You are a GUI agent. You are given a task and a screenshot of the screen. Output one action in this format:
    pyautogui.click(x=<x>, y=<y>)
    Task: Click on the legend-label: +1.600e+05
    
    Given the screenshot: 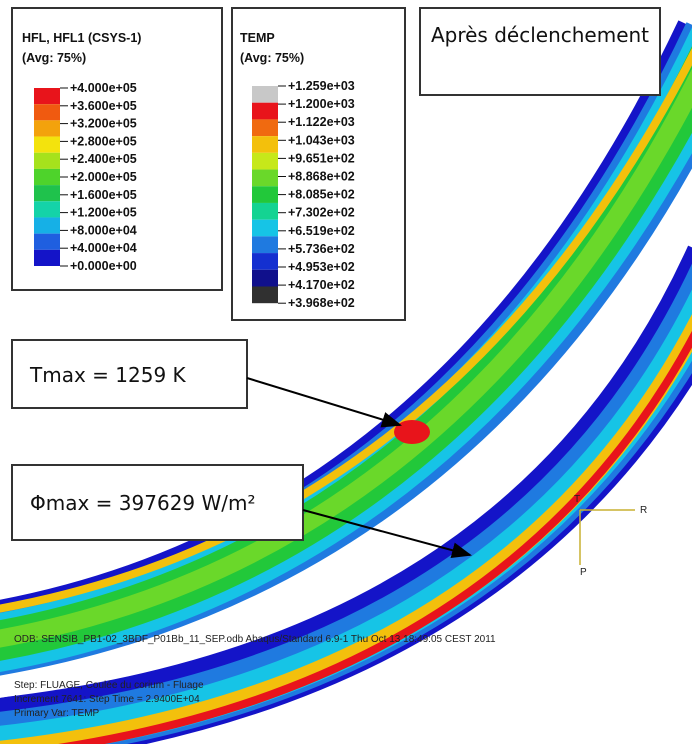 What is the action you would take?
    pyautogui.click(x=103, y=195)
    